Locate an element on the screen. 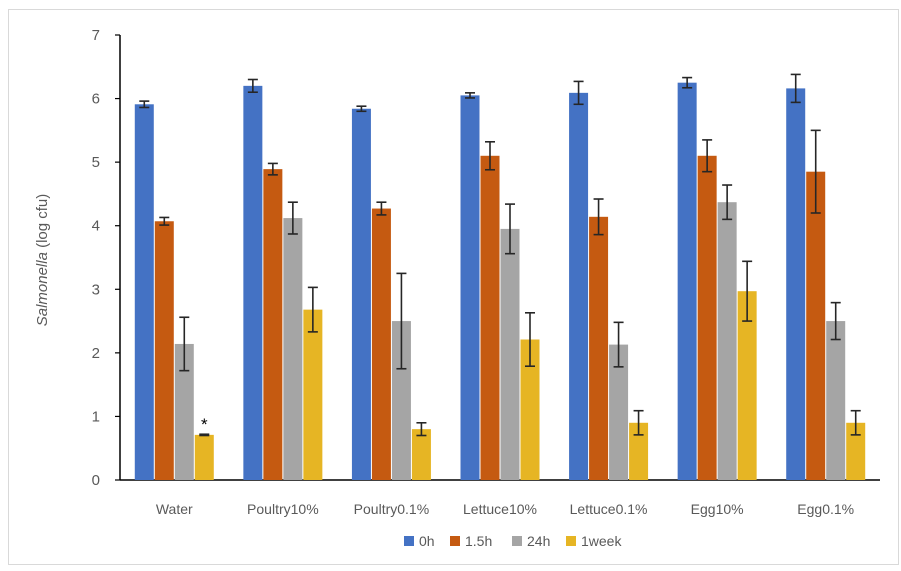 The image size is (901, 571). legend-label: 1week is located at coordinates (601, 541).